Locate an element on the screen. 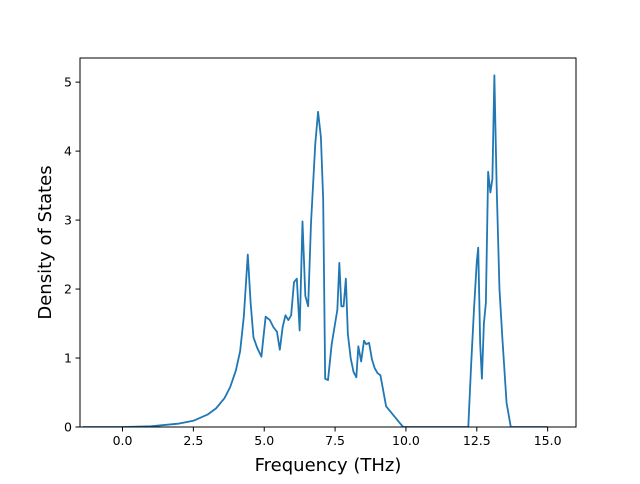 Image resolution: width=640 pixels, height=484 pixels. x-tick-label: 2.5 is located at coordinates (193, 440).